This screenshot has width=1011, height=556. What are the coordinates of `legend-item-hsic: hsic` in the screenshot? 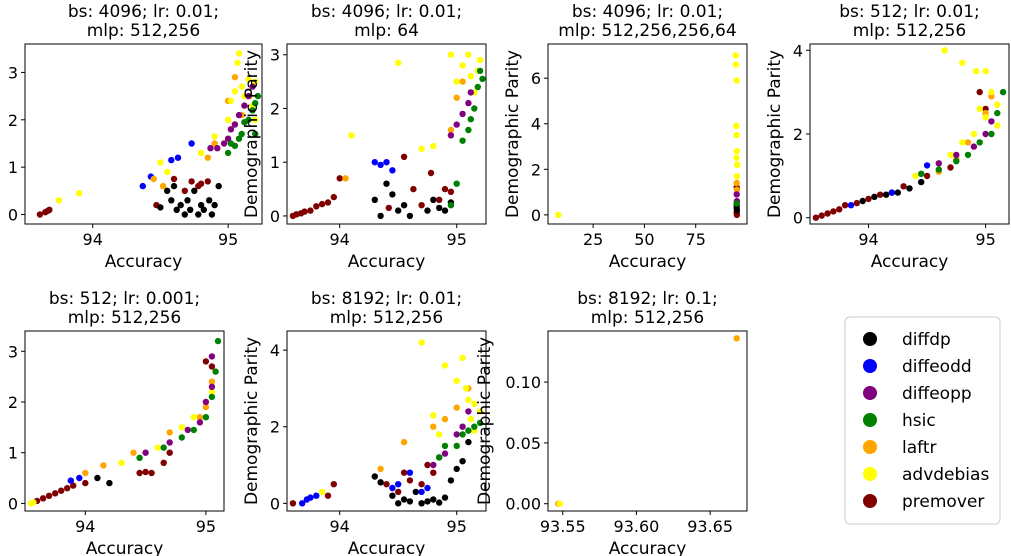 It's located at (899, 421).